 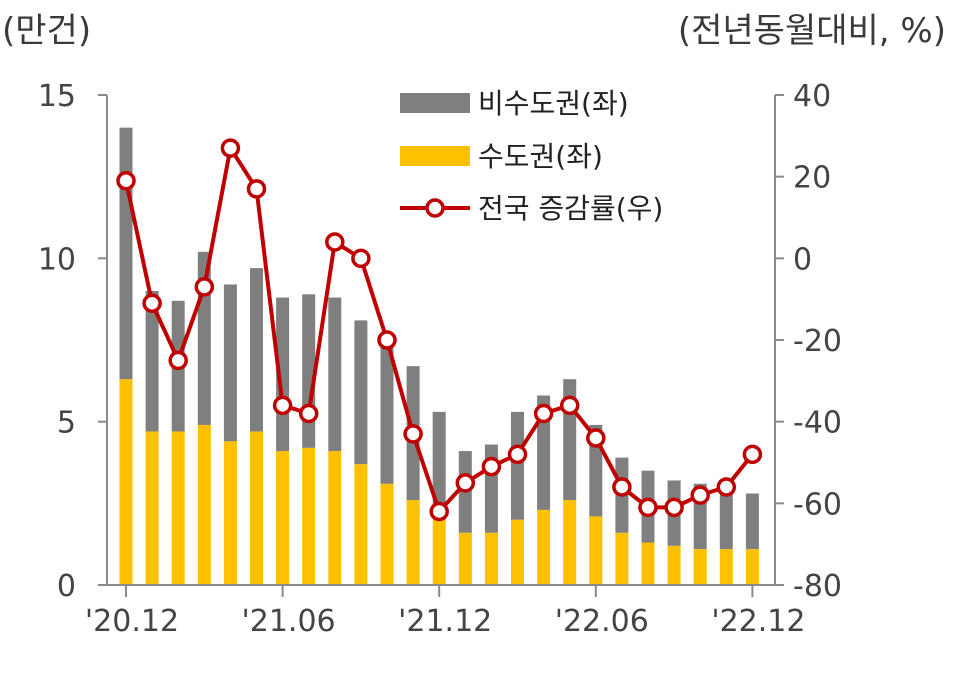 I want to click on point-national-rate-22.07, so click(x=622, y=487).